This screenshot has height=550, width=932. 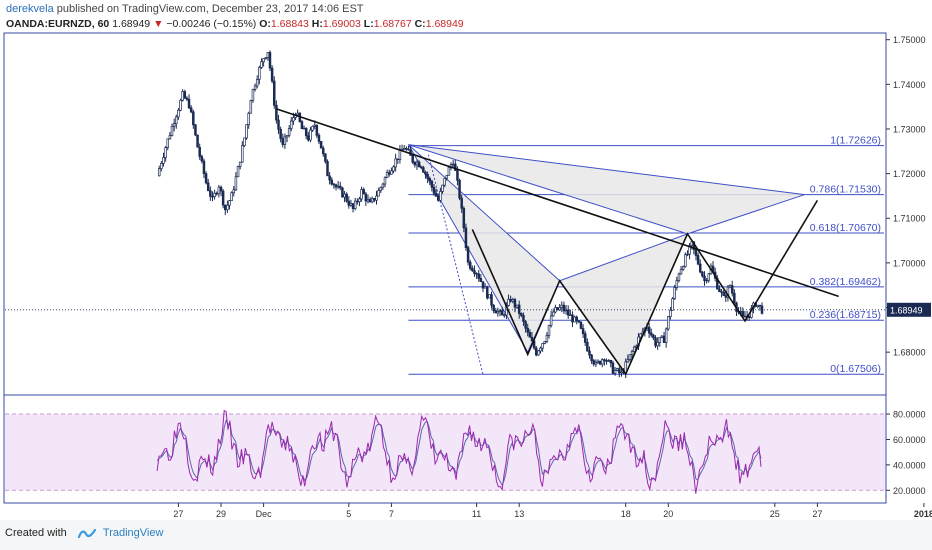 What do you see at coordinates (58, 24) in the screenshot?
I see `symbol-label: OANDA:EURNZD, 60` at bounding box center [58, 24].